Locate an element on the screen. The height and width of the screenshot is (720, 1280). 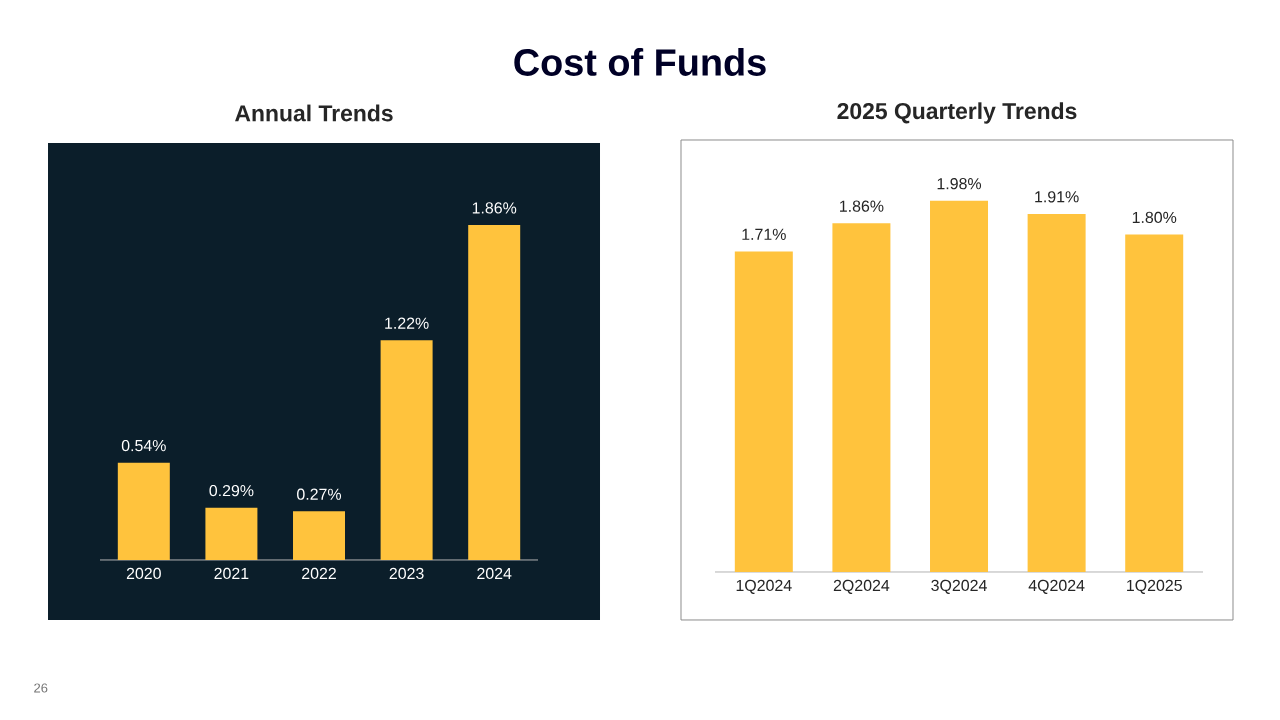
data-label: 1.80% is located at coordinates (1154, 217).